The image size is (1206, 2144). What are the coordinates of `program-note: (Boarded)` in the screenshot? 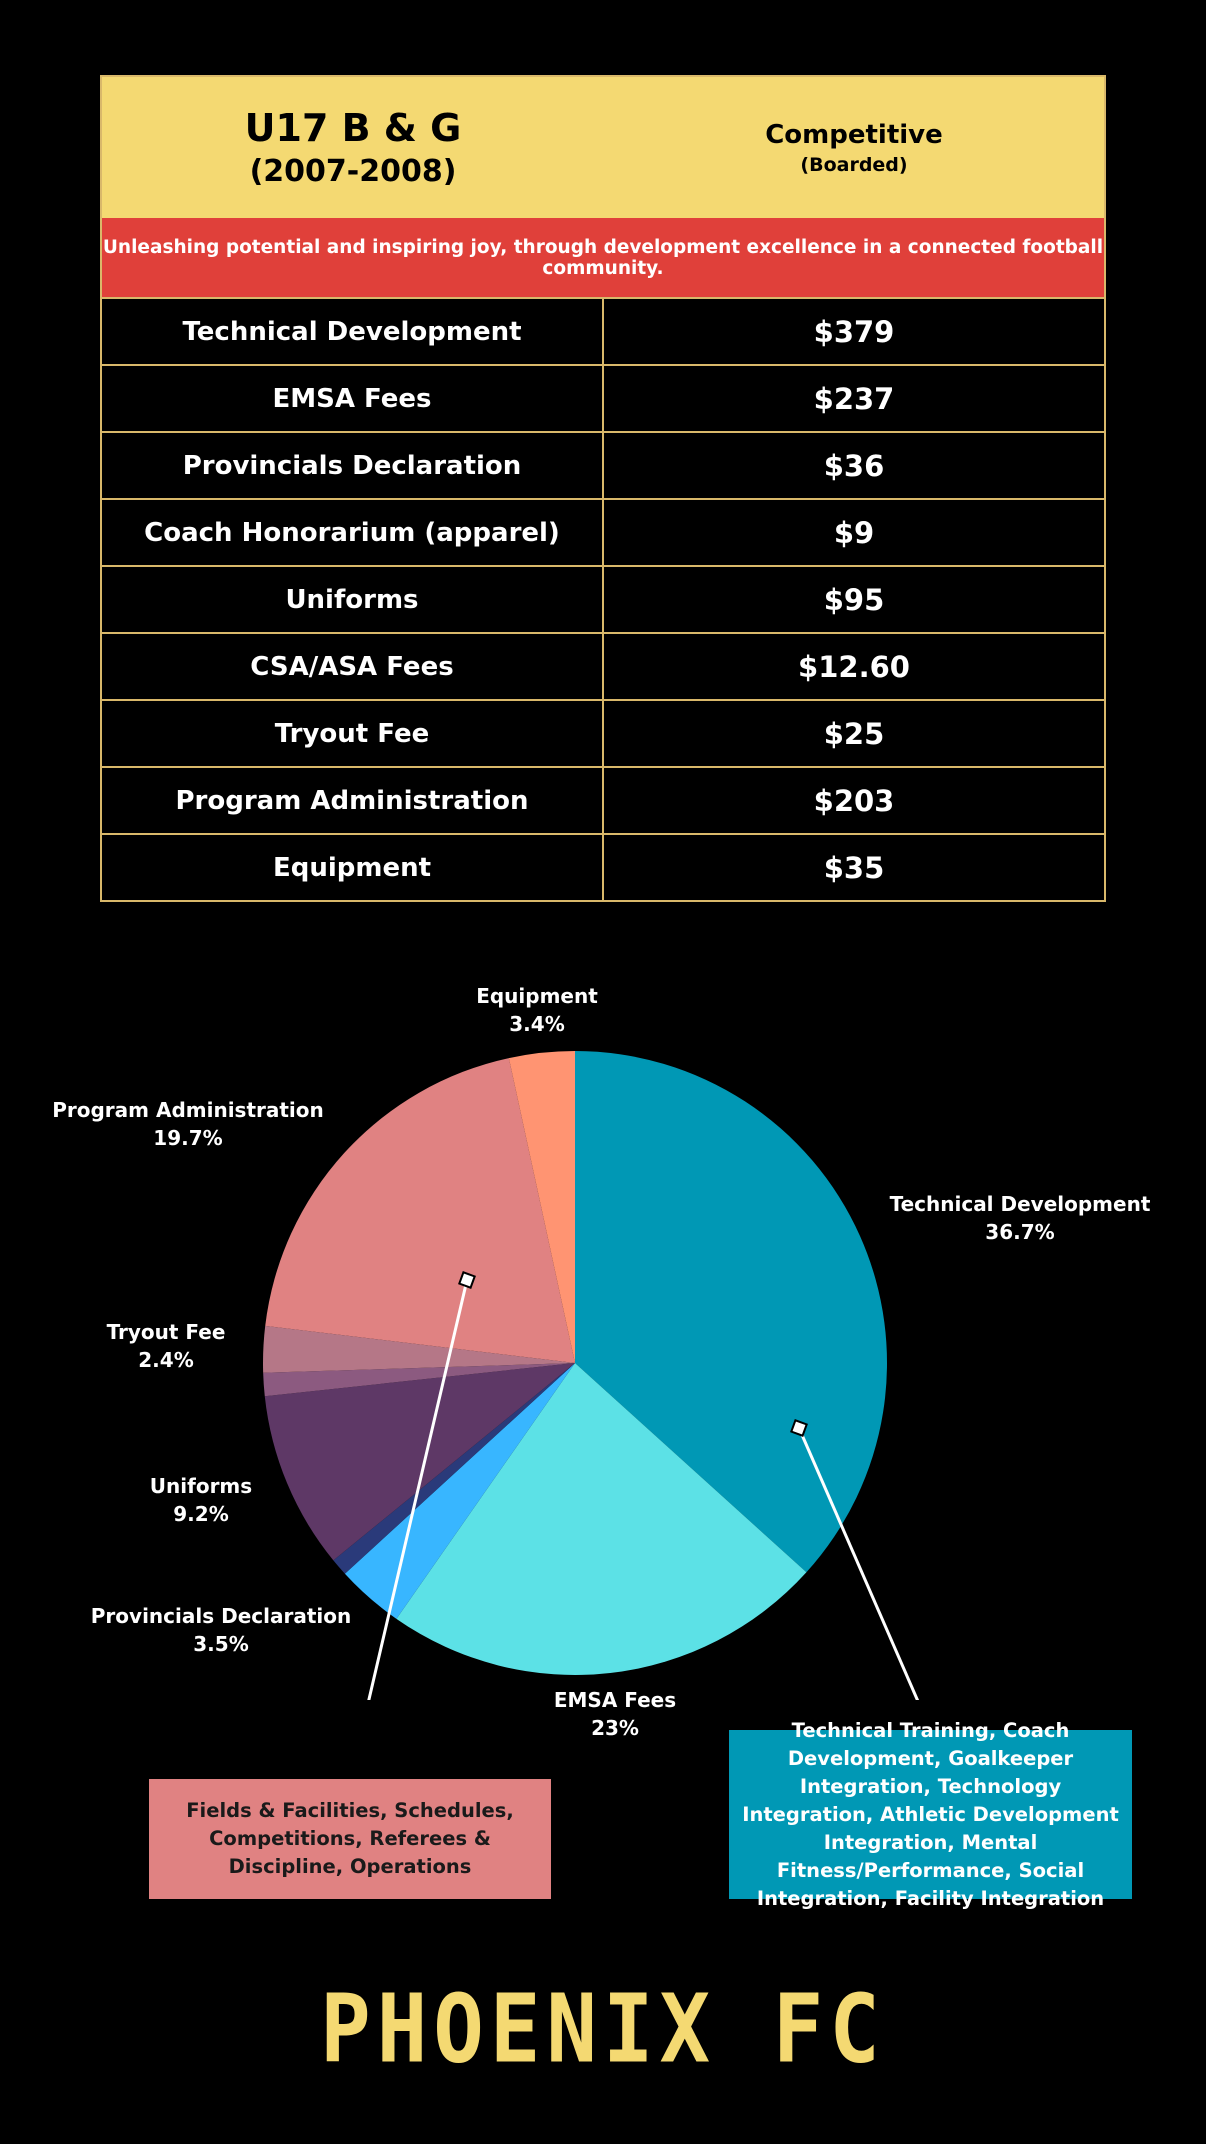 It's located at (854, 164).